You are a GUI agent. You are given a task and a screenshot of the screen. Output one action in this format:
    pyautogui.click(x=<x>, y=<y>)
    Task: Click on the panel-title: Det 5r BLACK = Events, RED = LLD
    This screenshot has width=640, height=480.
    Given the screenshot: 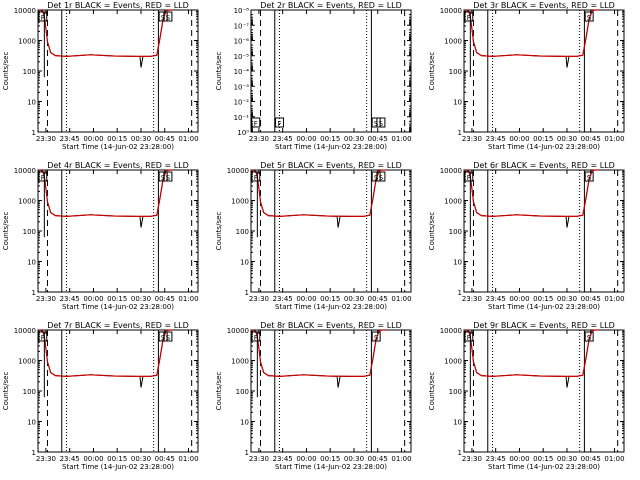 What is the action you would take?
    pyautogui.click(x=331, y=165)
    